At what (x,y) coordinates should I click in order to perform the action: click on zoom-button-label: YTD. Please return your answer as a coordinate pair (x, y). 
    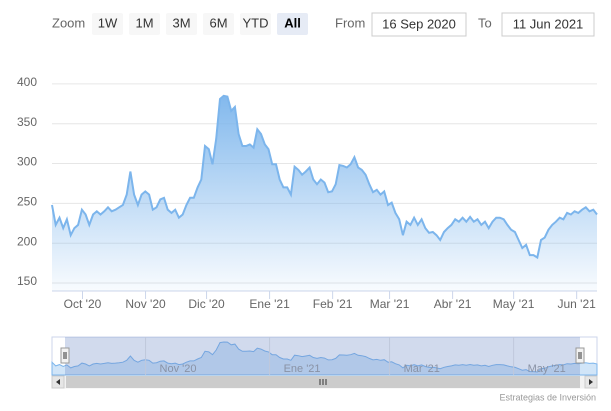
    Looking at the image, I should click on (256, 22).